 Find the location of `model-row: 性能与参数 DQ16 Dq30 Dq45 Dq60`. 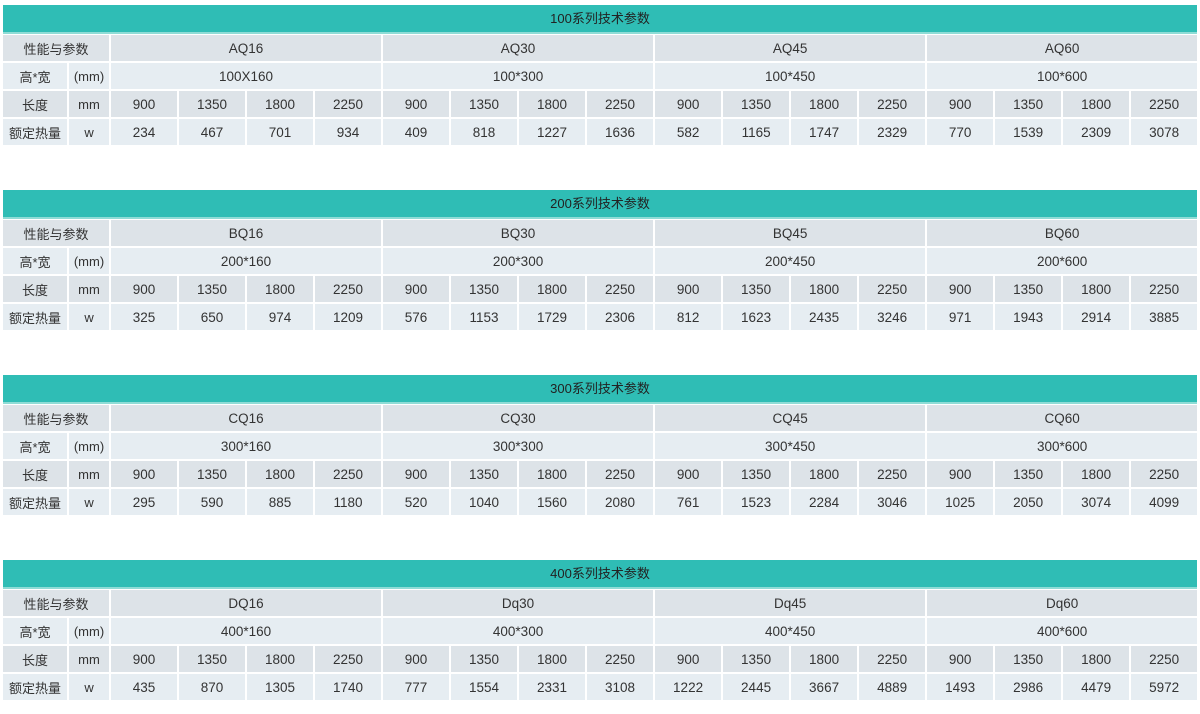

model-row: 性能与参数 DQ16 Dq30 Dq45 Dq60 is located at coordinates (600, 603).